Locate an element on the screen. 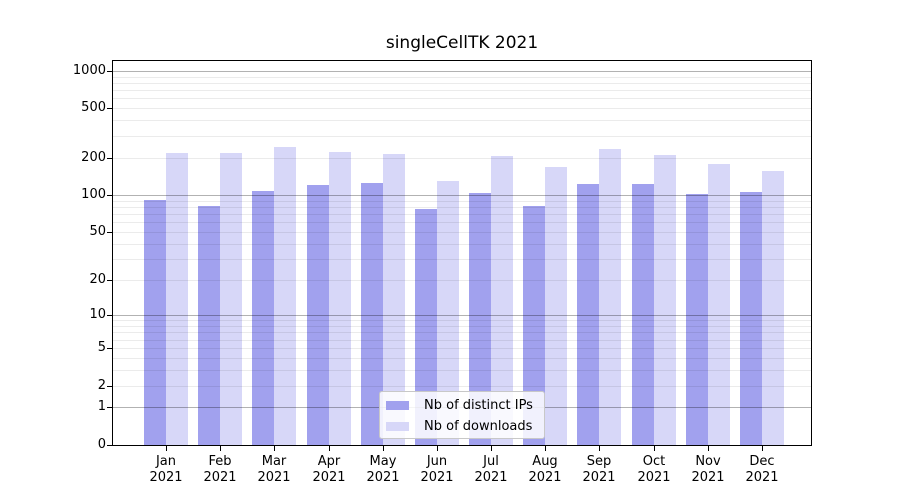 This screenshot has height=500, width=900. bar-downloads-aug is located at coordinates (556, 306).